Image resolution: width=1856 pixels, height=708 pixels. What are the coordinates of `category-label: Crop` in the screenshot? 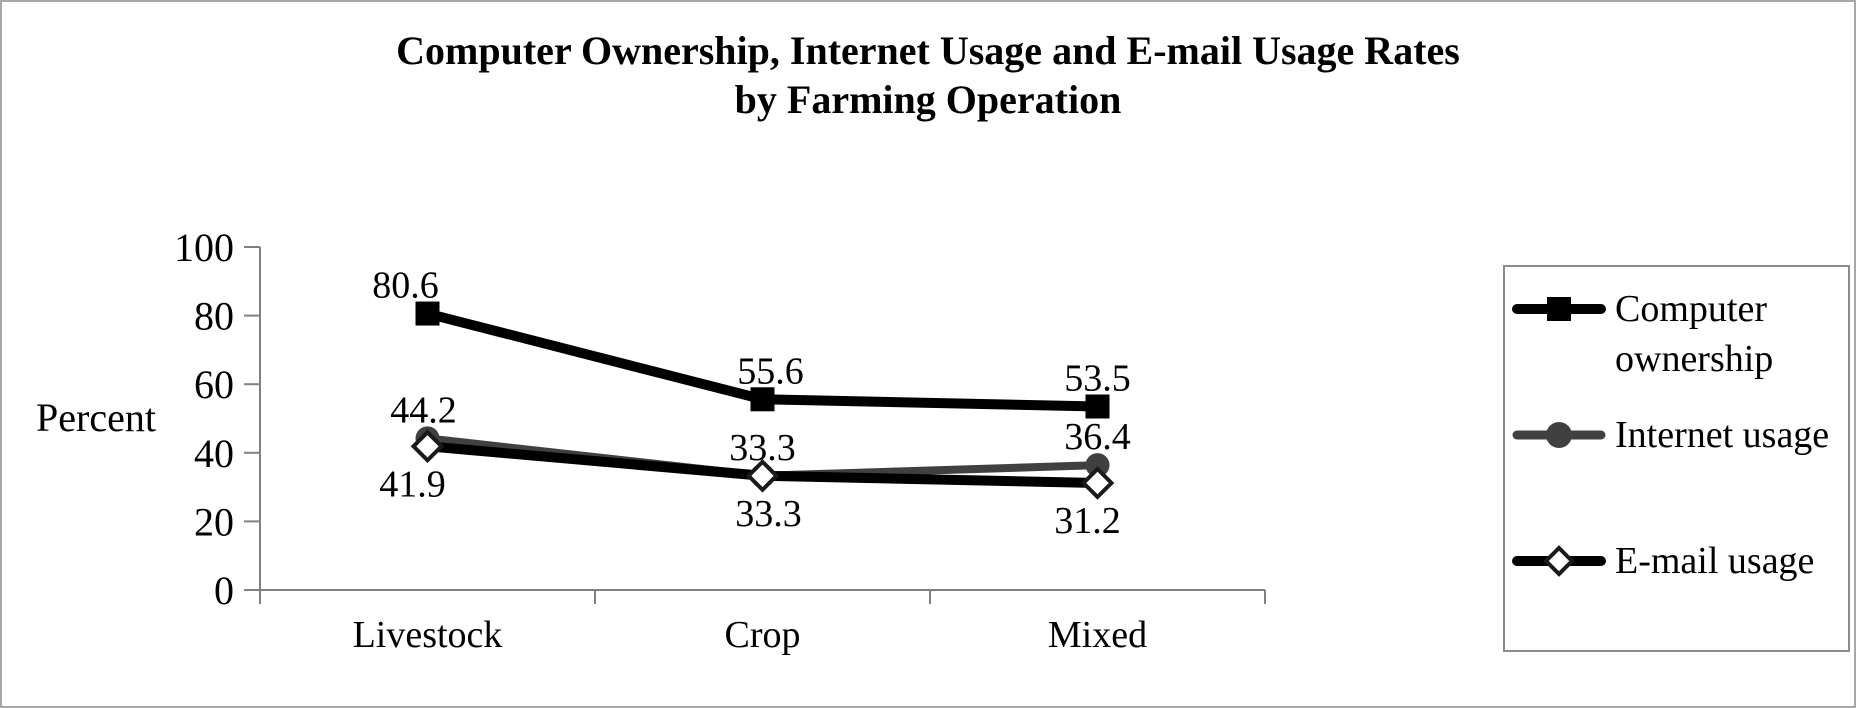 It's located at (763, 635).